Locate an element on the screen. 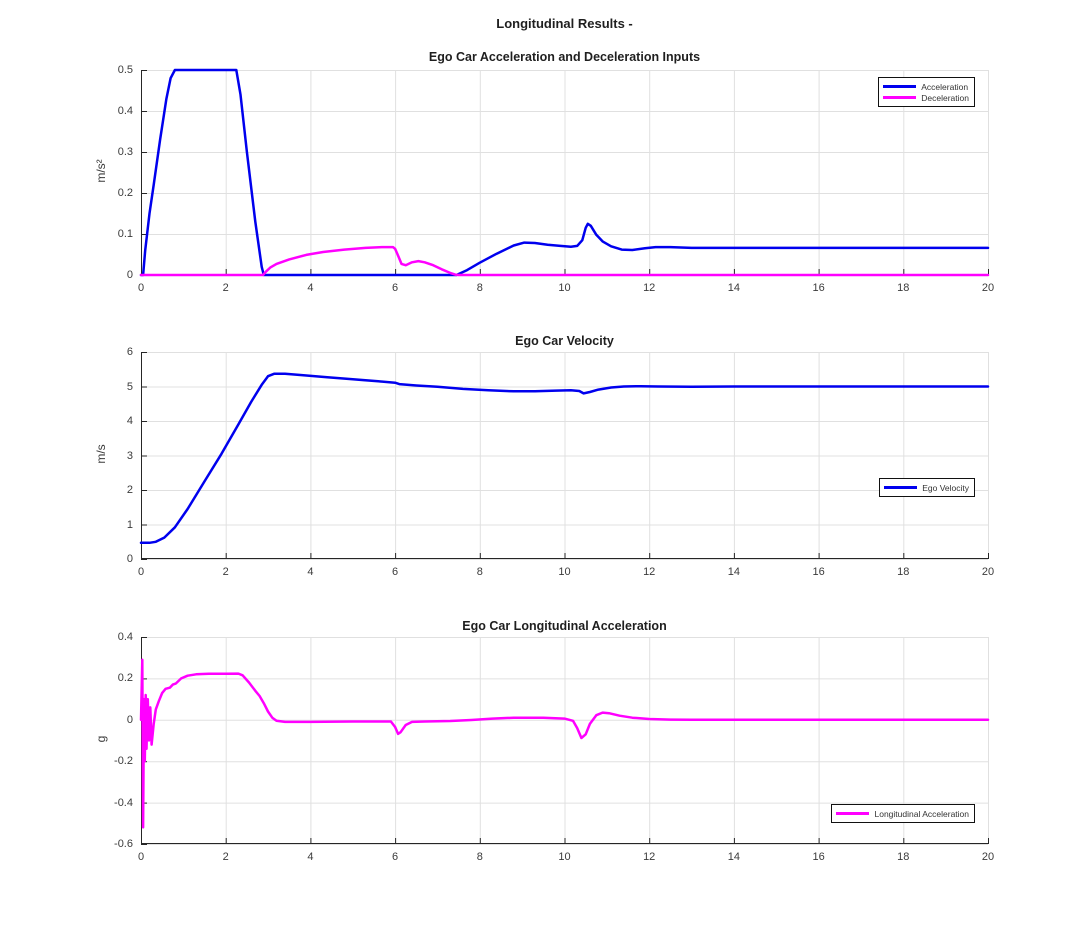  legend-label: Ego Velocity is located at coordinates (945, 487).